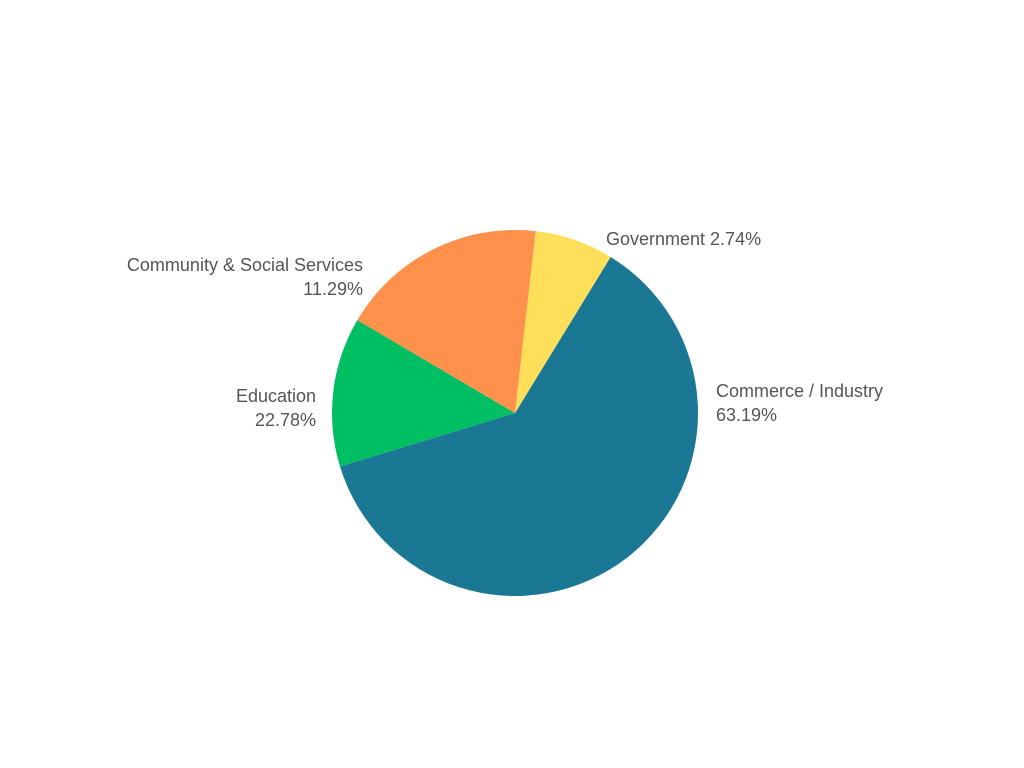 This screenshot has height=768, width=1024. I want to click on pie-slice-community-social-services, so click(446, 321).